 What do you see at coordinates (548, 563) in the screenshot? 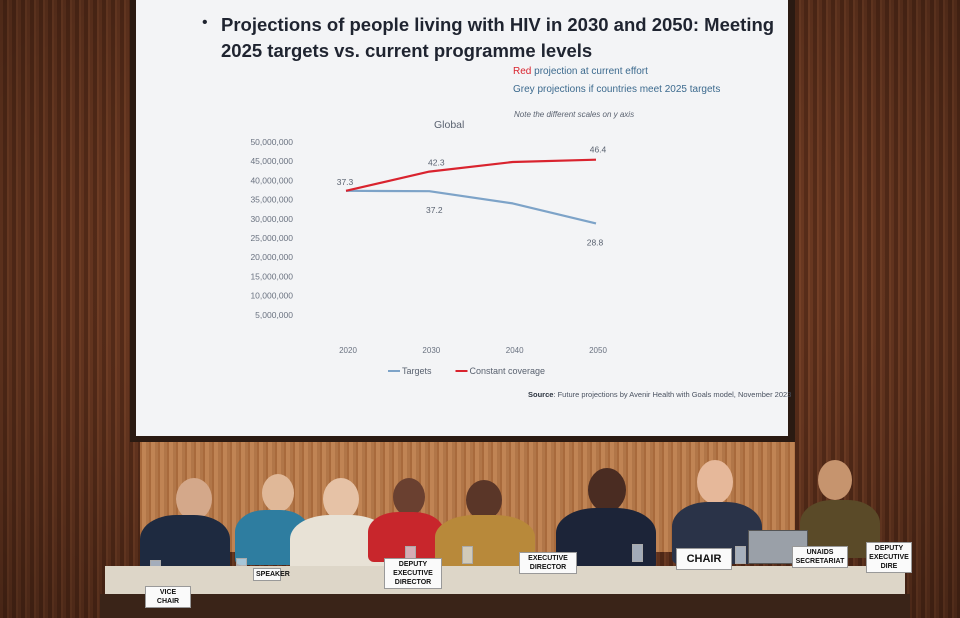
I see `nameplate-executive-director: EXECUTIVE DIRECTOR` at bounding box center [548, 563].